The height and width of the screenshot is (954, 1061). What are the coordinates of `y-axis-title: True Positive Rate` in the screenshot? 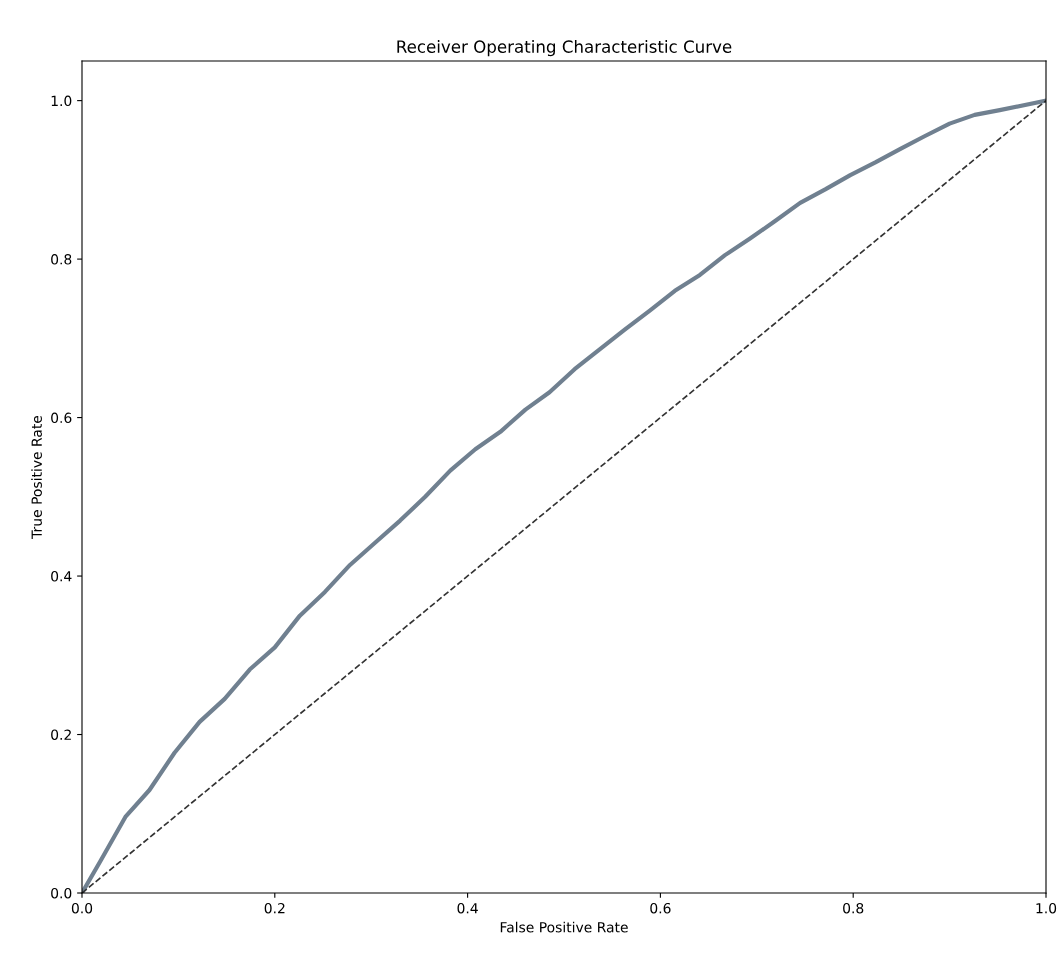 It's located at (36, 477).